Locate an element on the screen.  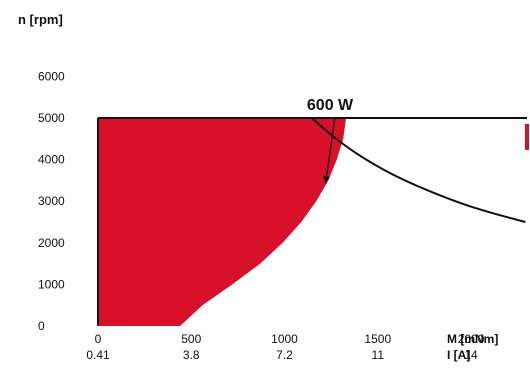
x-axis-label-current: I [A] is located at coordinates (458, 355).